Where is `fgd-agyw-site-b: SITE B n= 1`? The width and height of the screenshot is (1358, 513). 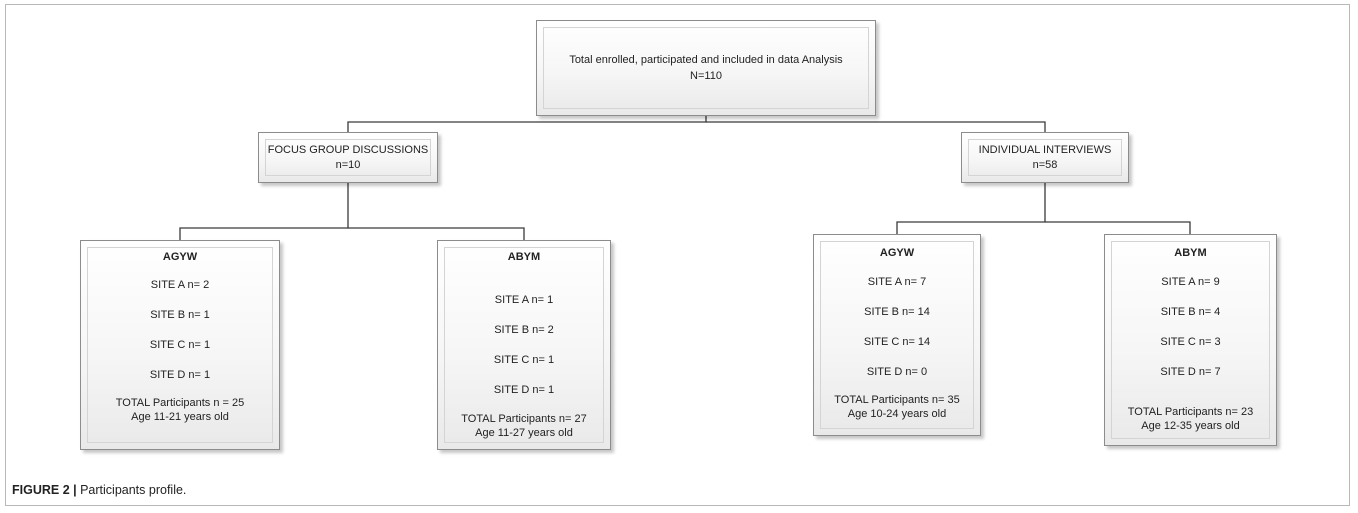
fgd-agyw-site-b: SITE B n= 1 is located at coordinates (180, 315).